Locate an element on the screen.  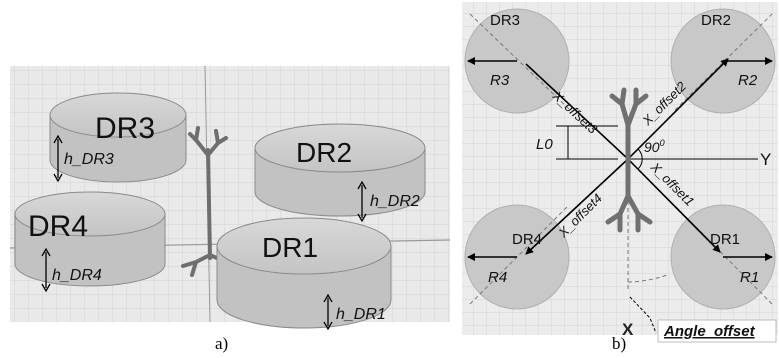
caption-b: b) is located at coordinates (619, 343).